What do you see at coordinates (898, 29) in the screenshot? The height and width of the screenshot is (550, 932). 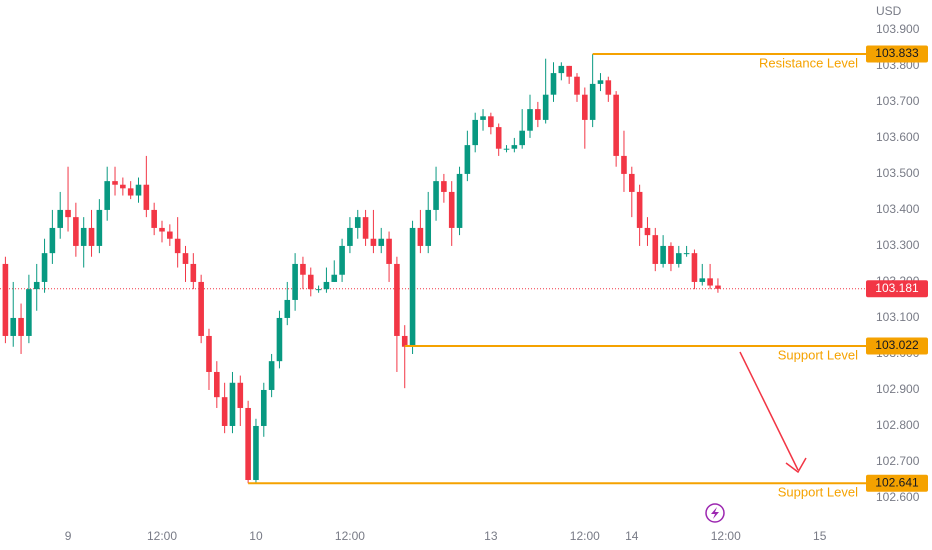 I see `y-tick-label: 103.900` at bounding box center [898, 29].